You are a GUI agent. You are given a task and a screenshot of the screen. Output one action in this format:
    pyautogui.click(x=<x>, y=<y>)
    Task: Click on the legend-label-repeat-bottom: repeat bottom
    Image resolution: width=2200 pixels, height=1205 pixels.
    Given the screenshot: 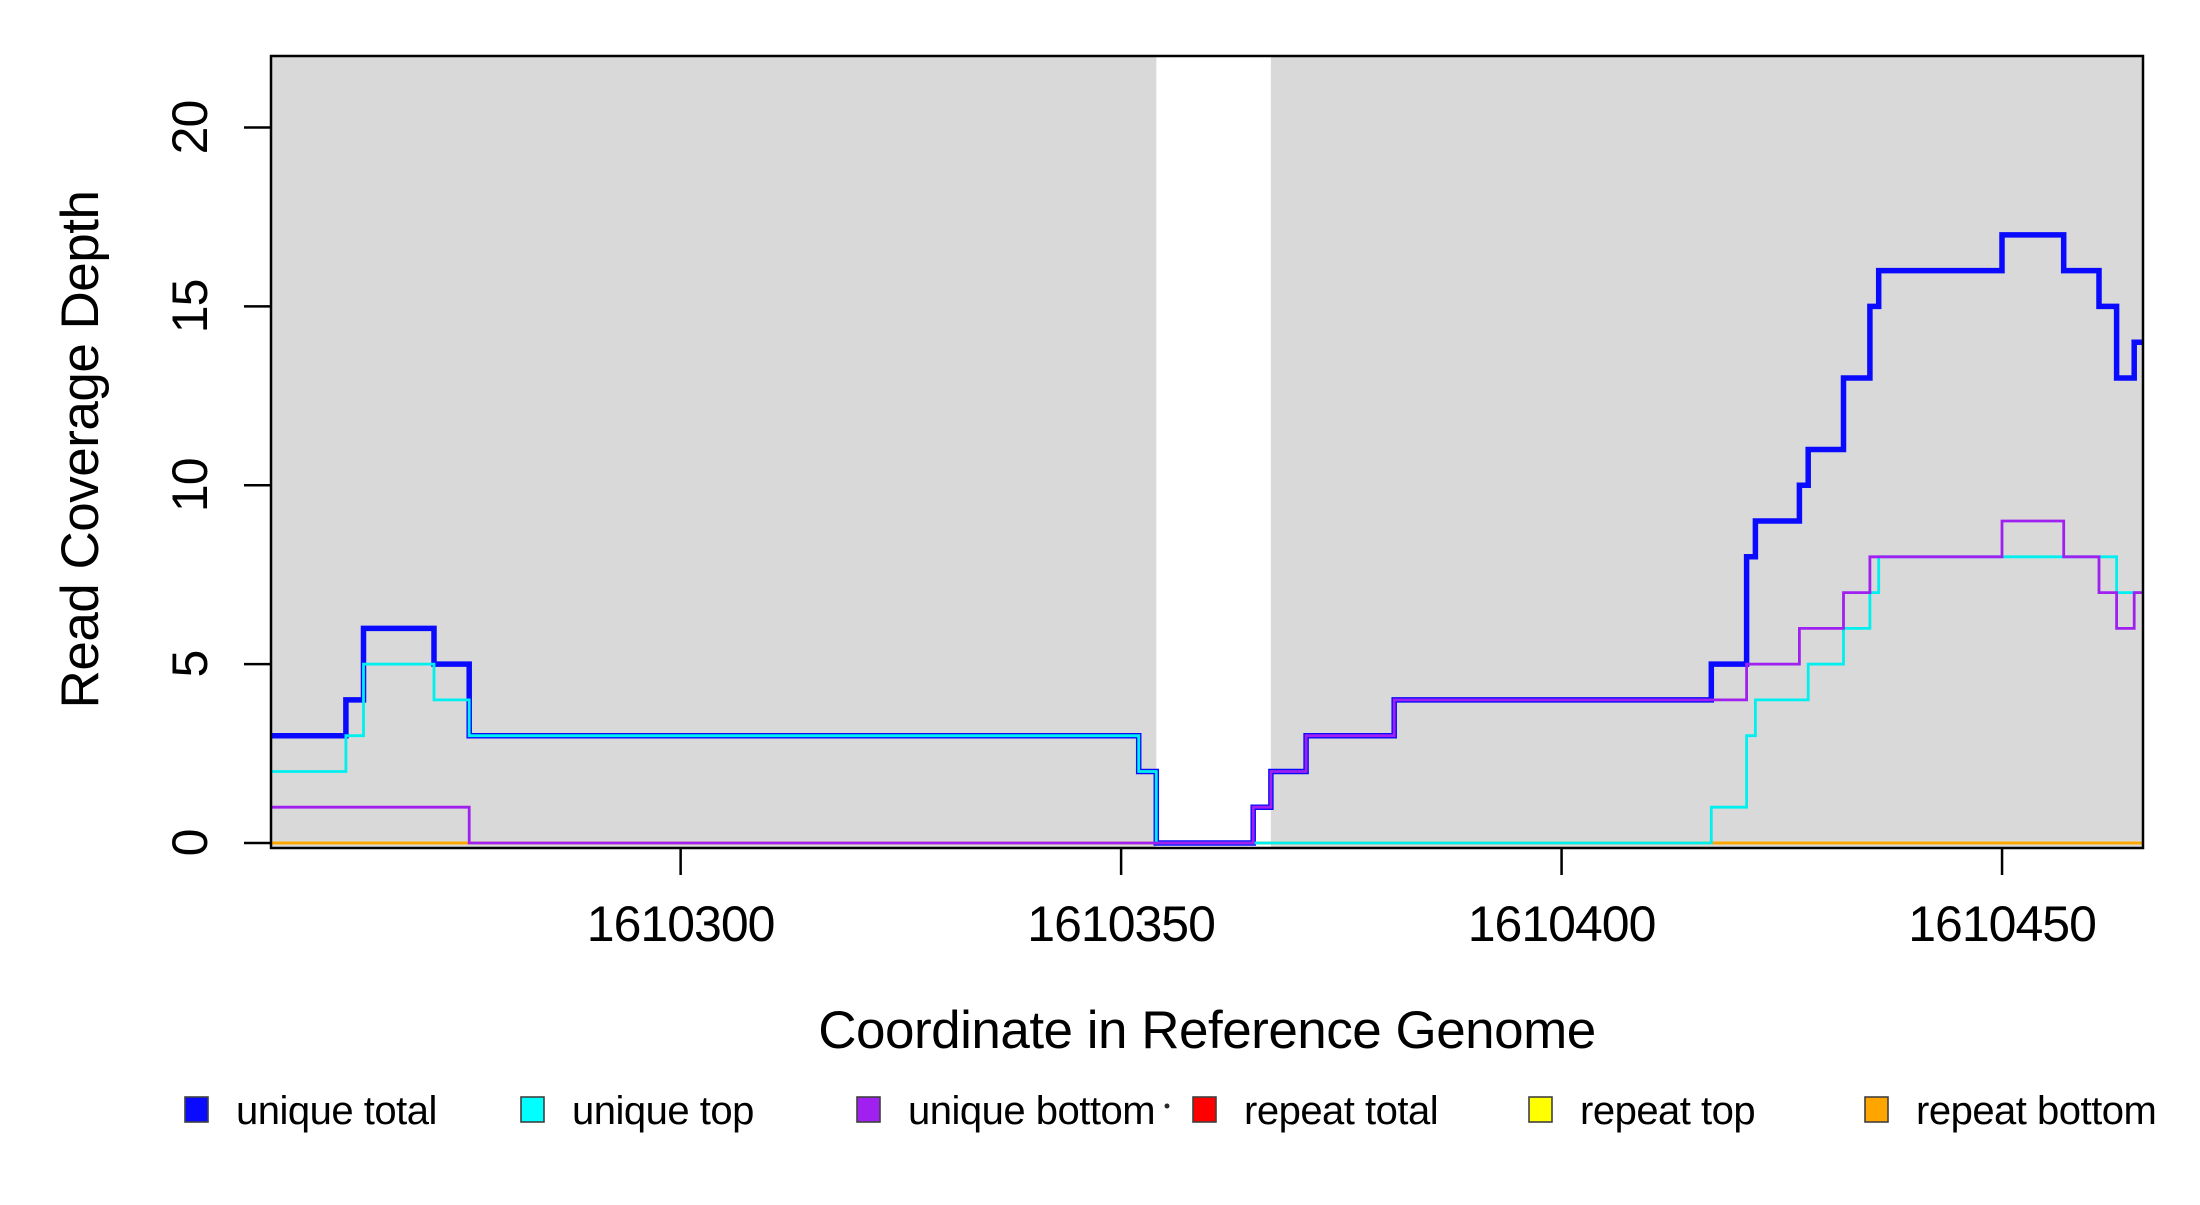 What is the action you would take?
    pyautogui.click(x=2036, y=1111)
    